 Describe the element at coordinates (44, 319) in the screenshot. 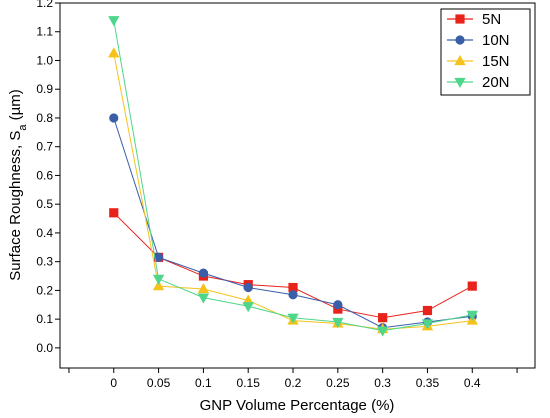

I see `y-tick-label: 0.1` at that location.